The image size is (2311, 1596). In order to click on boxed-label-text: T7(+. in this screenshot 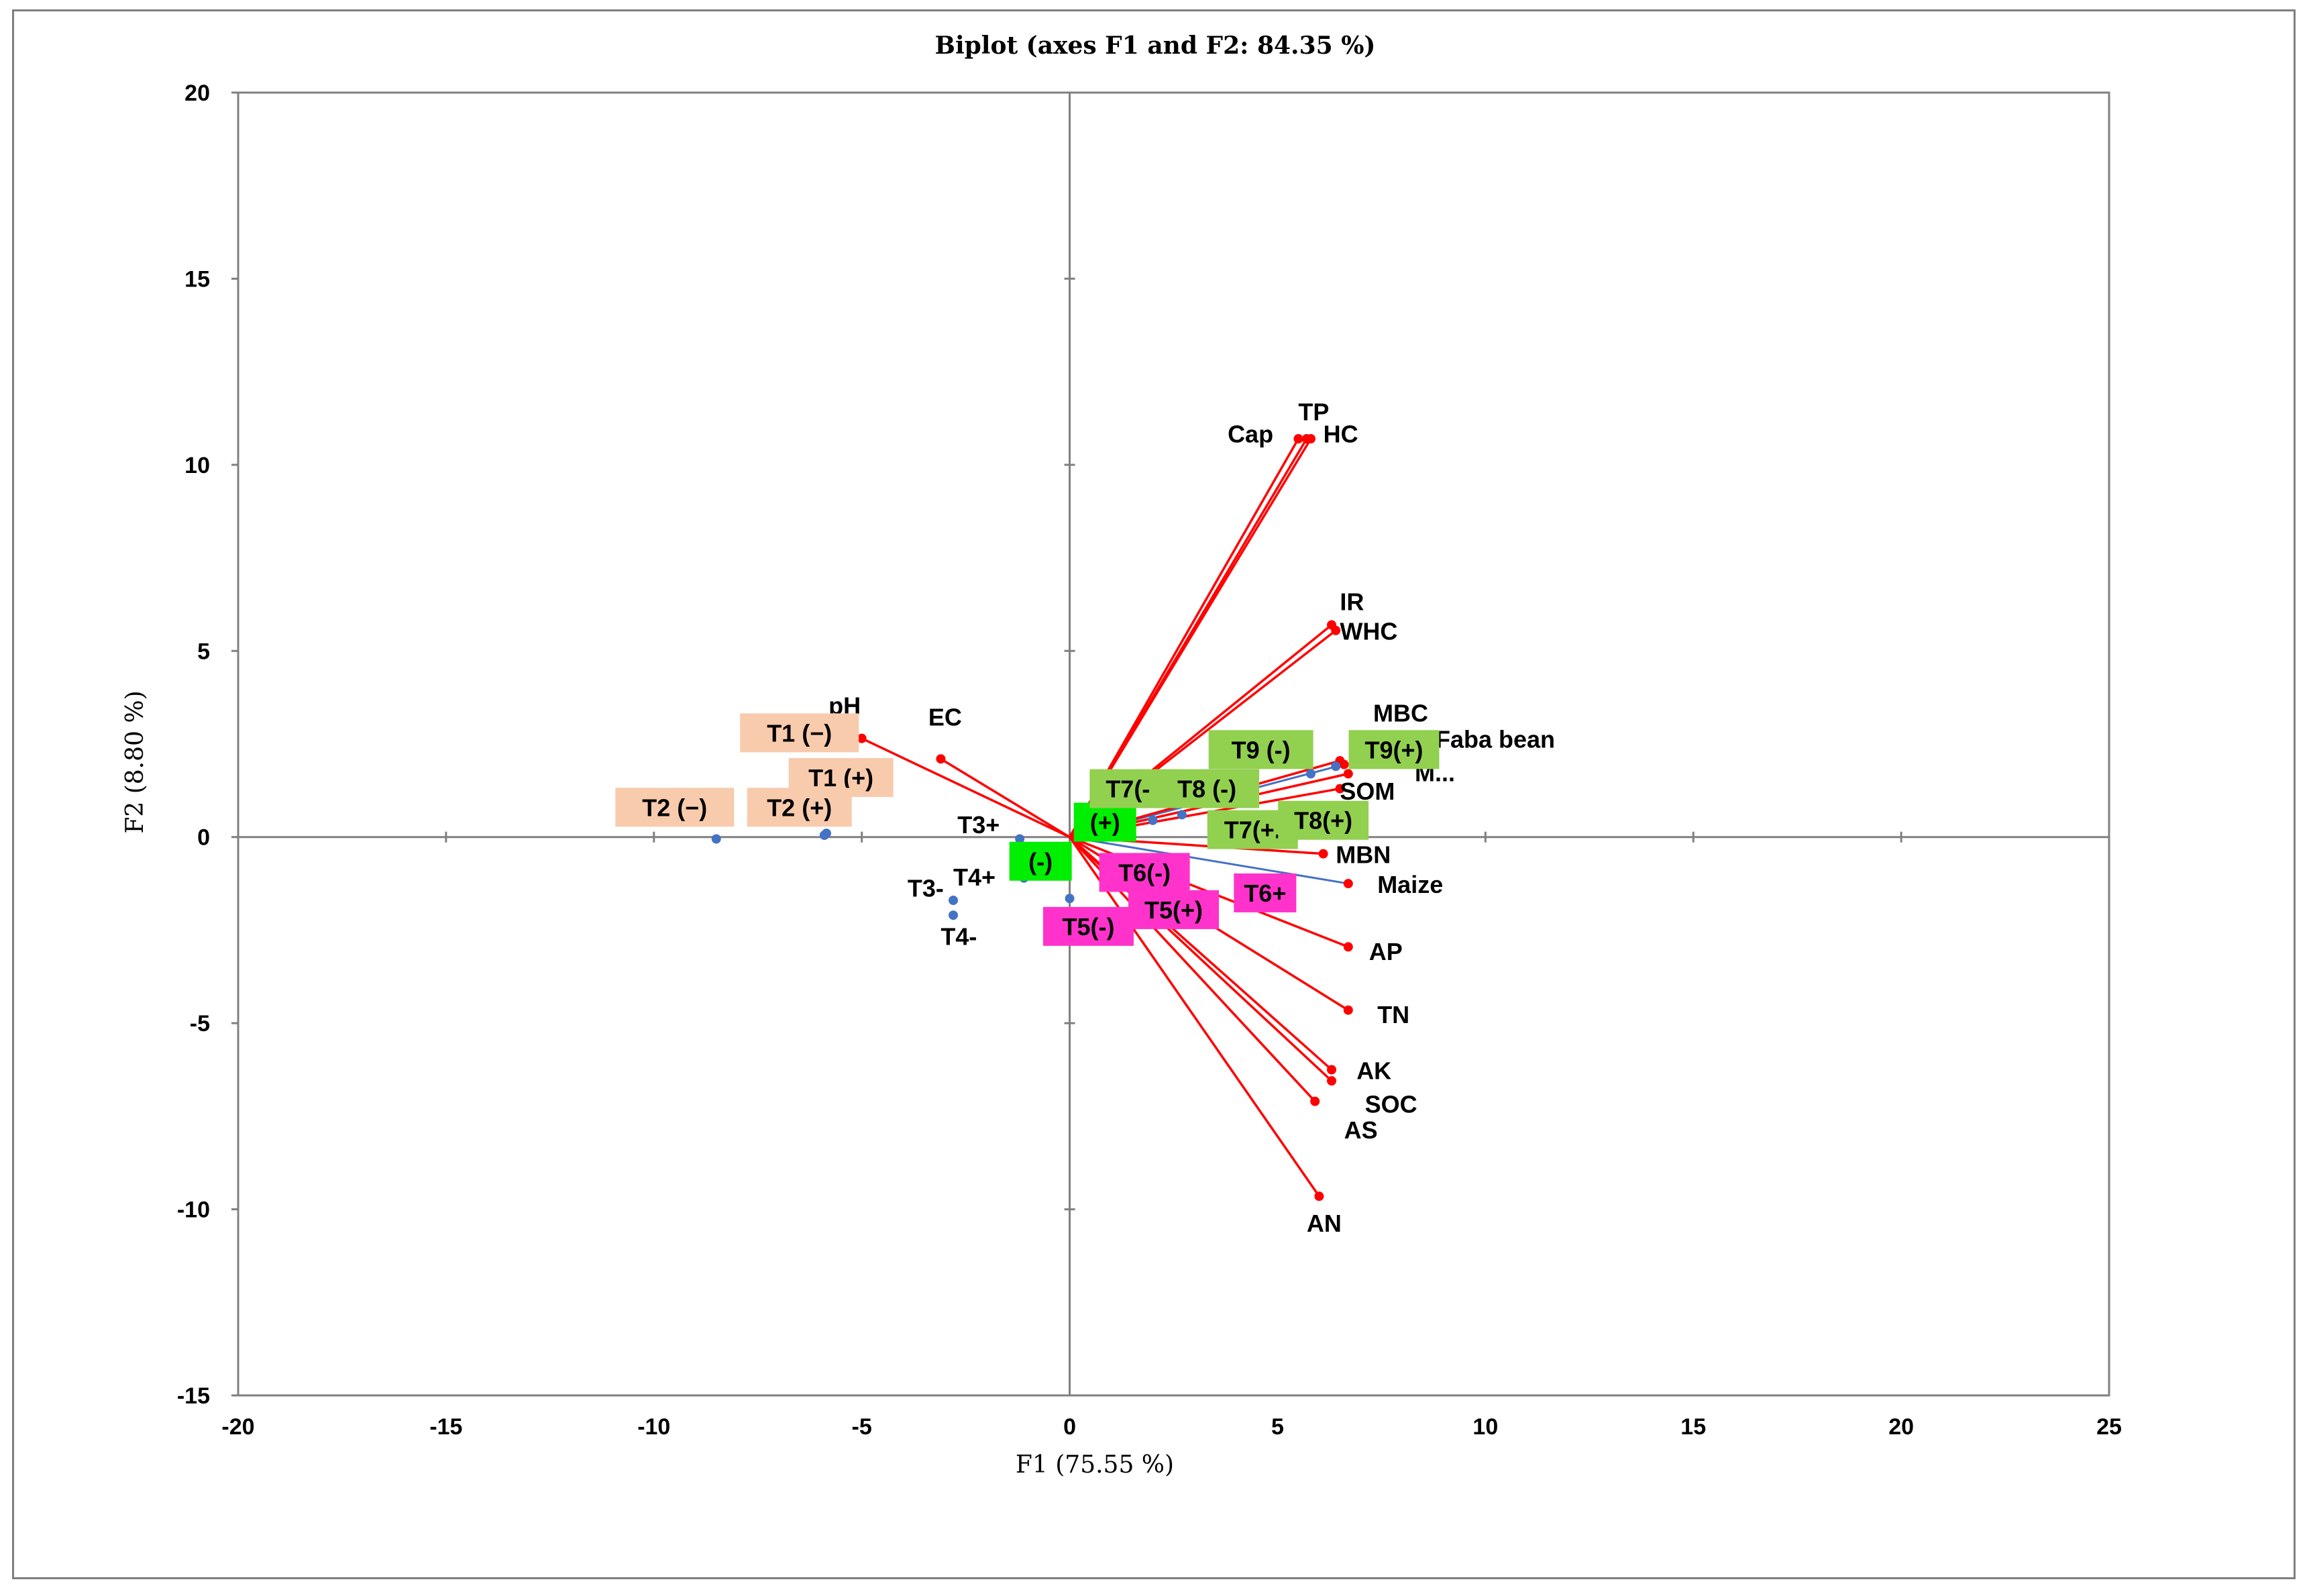, I will do `click(1252, 830)`.